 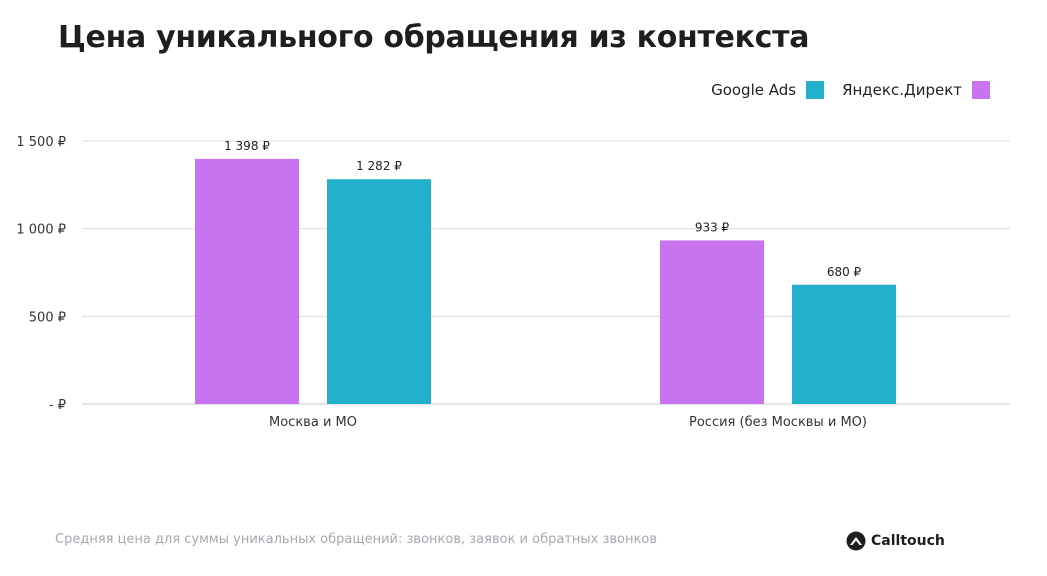 I want to click on legend-item-yandex-direct: Яндекс.Директ, so click(x=916, y=90).